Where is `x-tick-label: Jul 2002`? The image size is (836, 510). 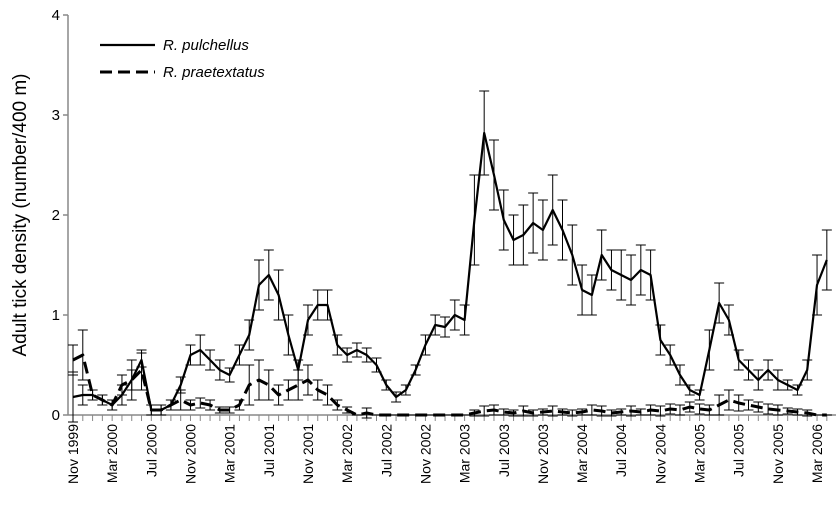
x-tick-label: Jul 2002 is located at coordinates (386, 450).